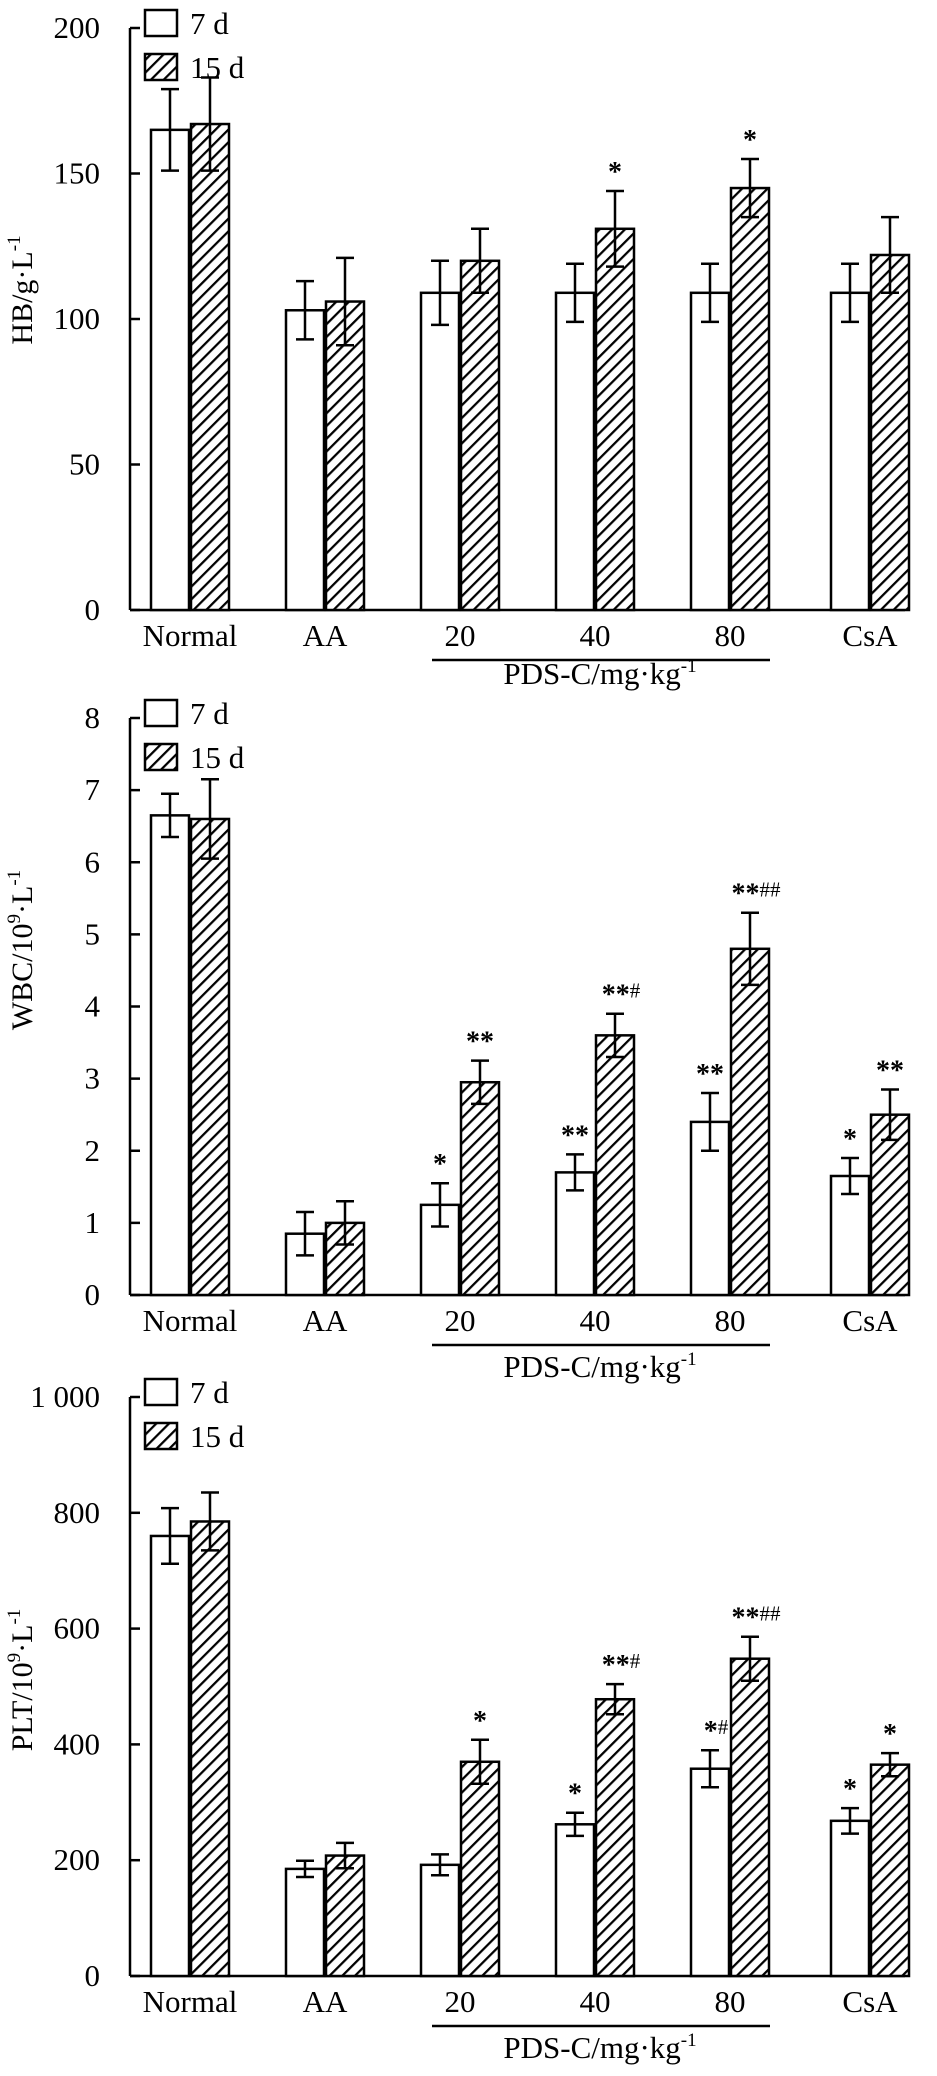 The width and height of the screenshot is (937, 2076). I want to click on y-tick-label: 6, so click(93, 861).